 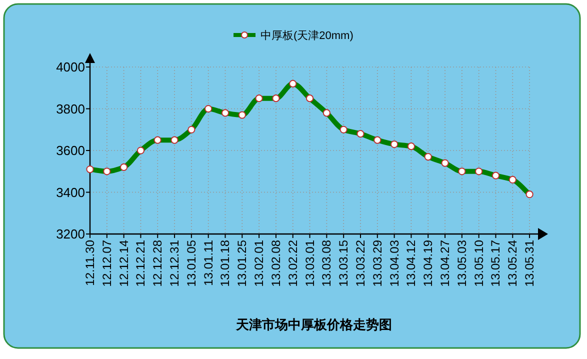 What do you see at coordinates (309, 263) in the screenshot?
I see `x-tick-label: 13.03.01` at bounding box center [309, 263].